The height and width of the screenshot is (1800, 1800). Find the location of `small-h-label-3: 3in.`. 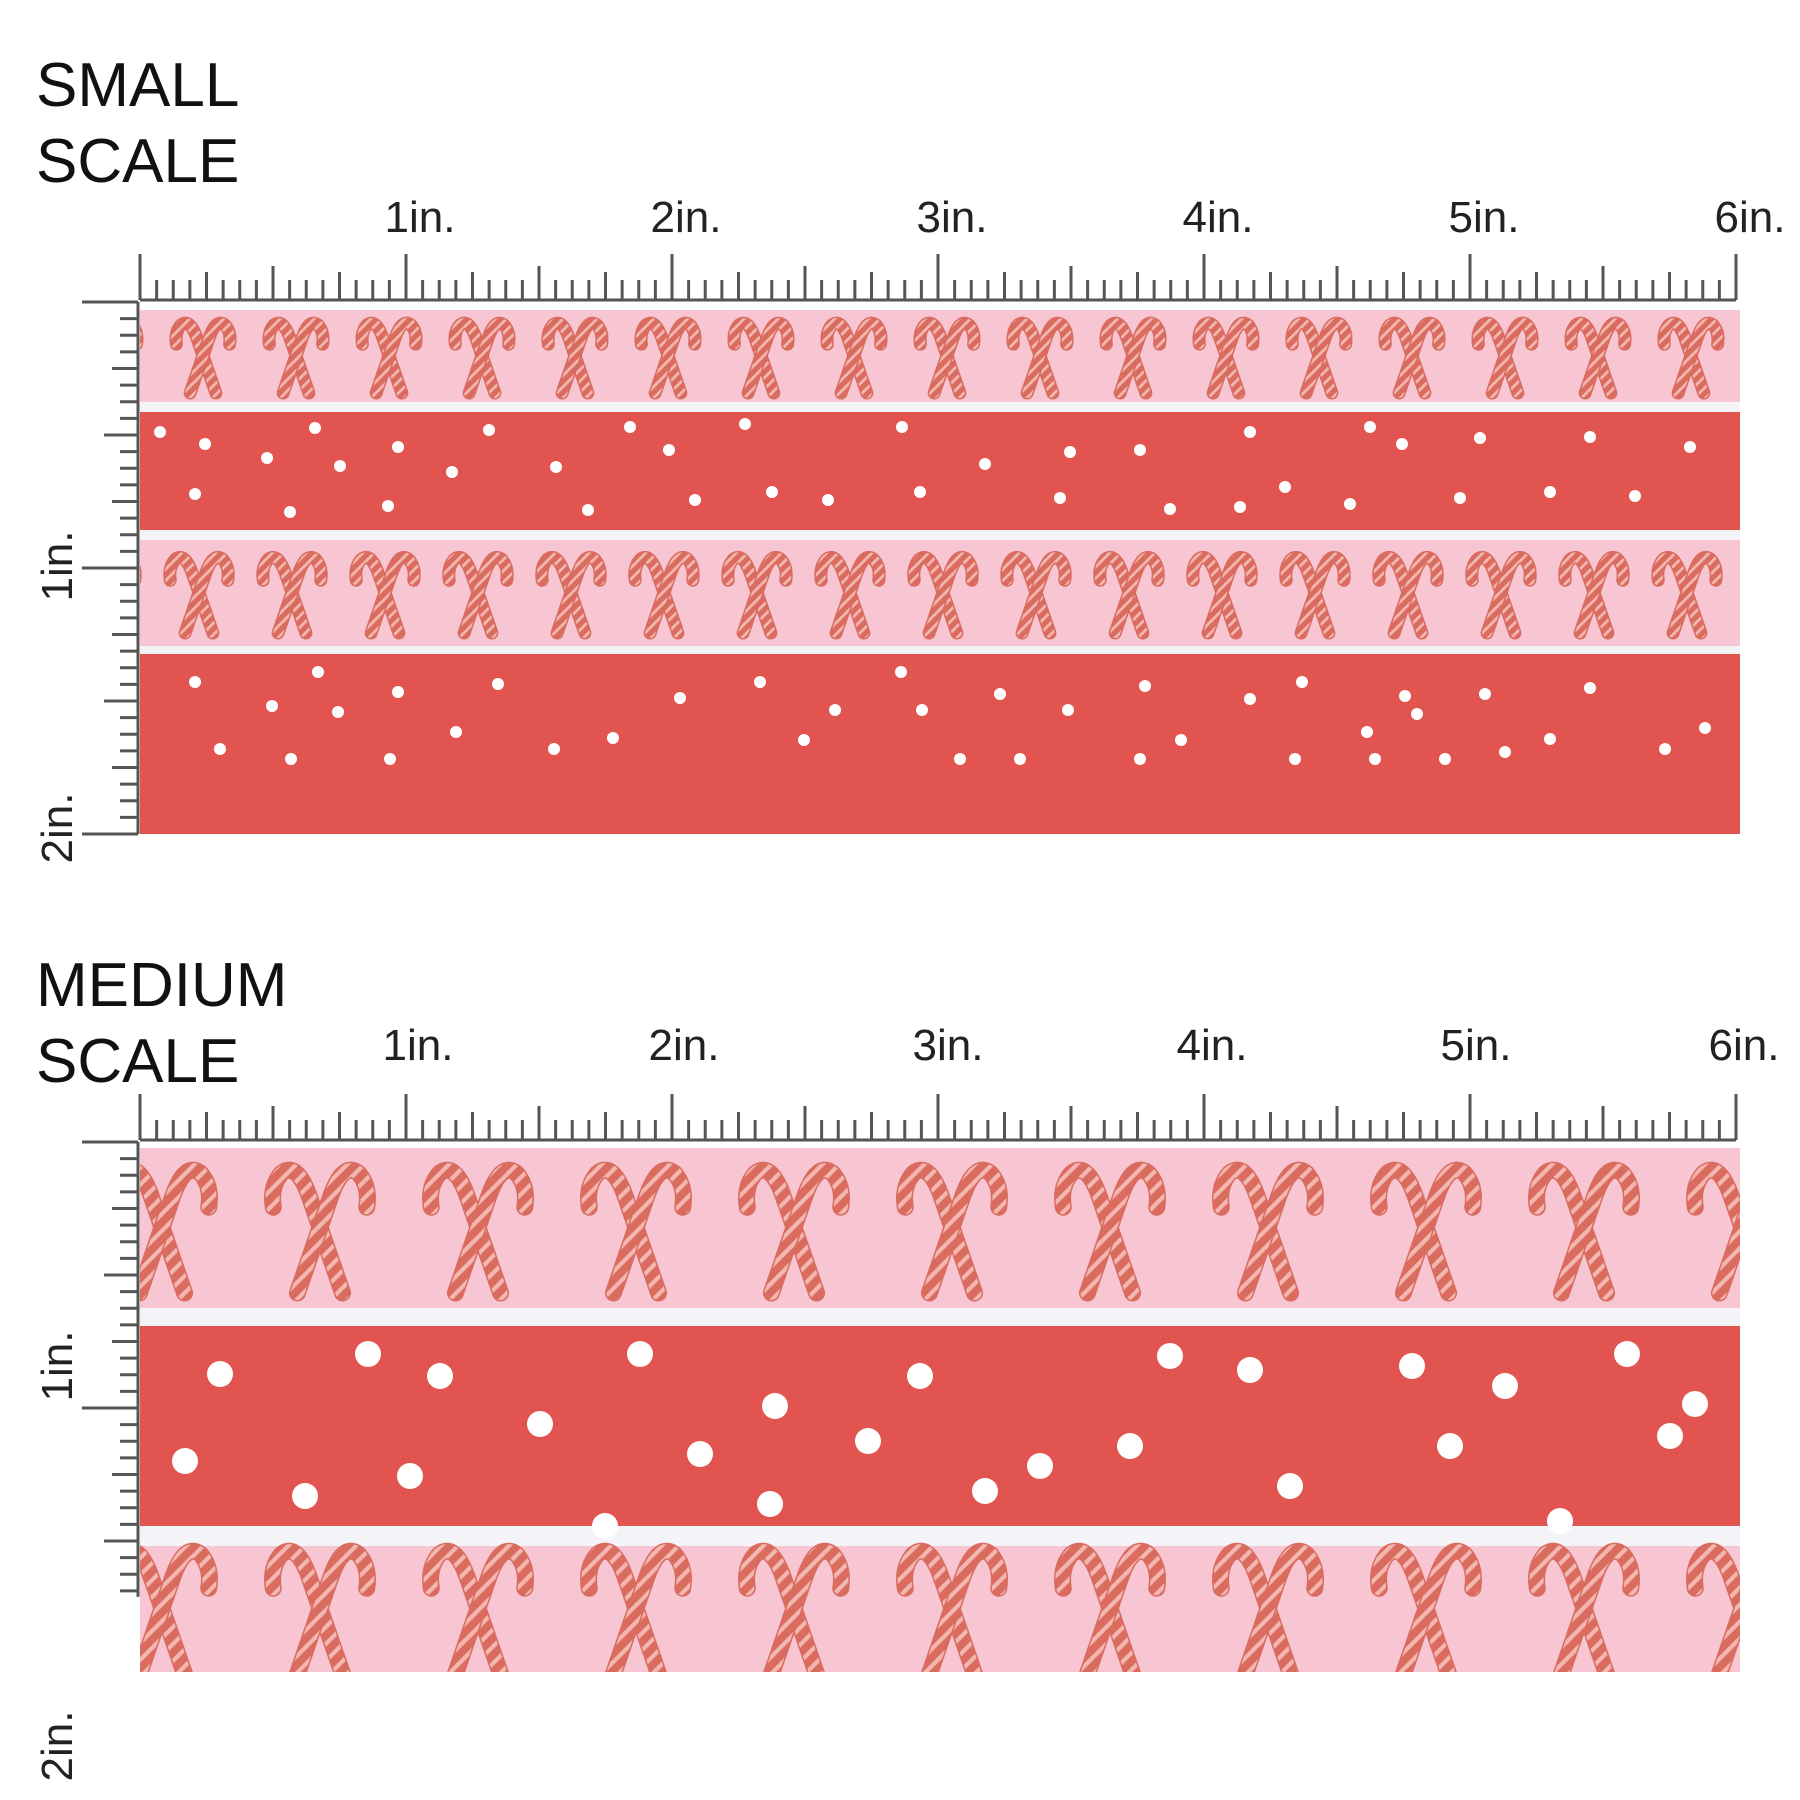

small-h-label-3: 3in. is located at coordinates (952, 217).